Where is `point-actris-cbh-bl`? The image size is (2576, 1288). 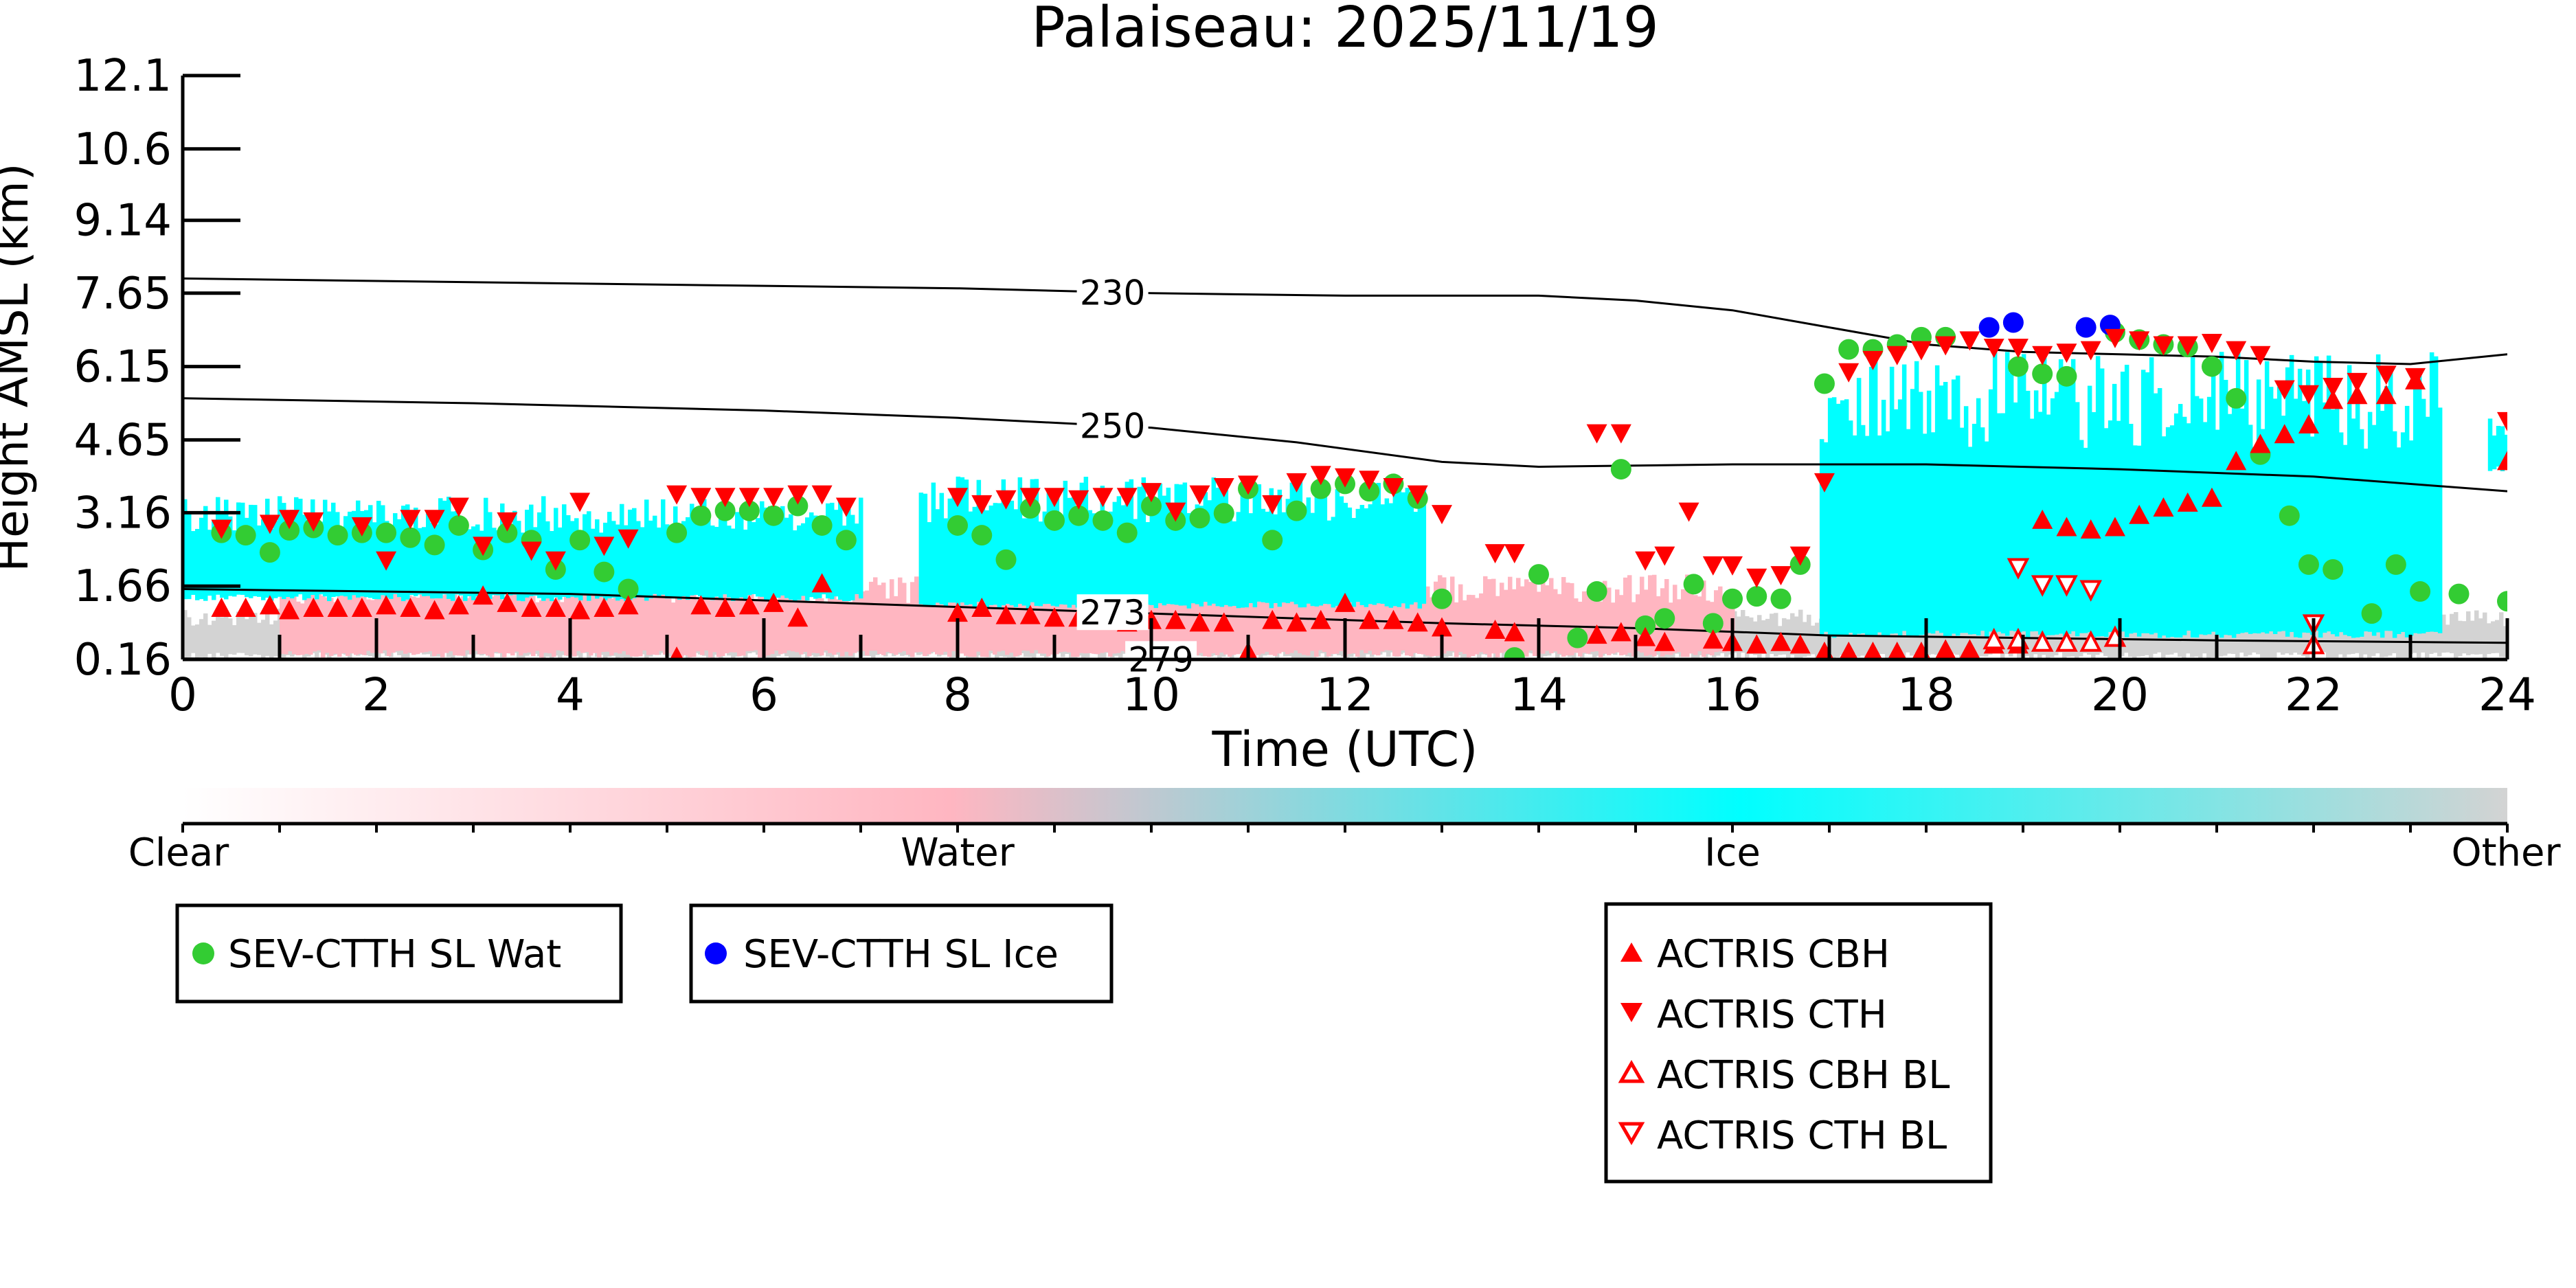 point-actris-cbh-bl is located at coordinates (2066, 641).